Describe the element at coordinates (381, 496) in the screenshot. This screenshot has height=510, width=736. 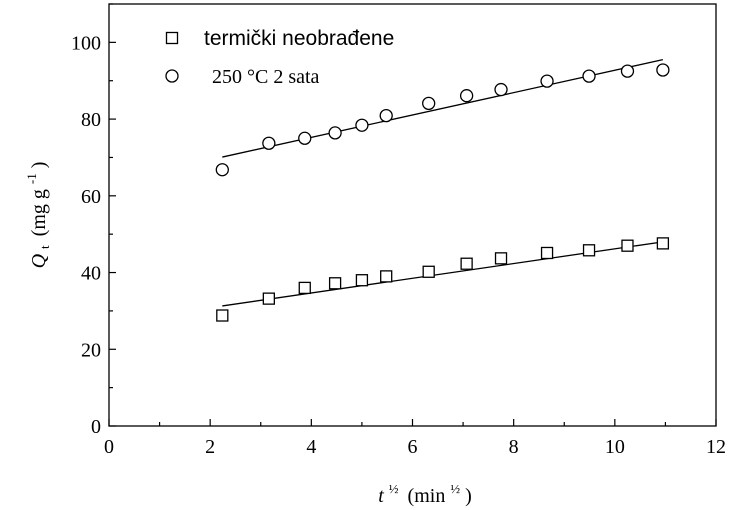
I see `x-axis-var: t` at that location.